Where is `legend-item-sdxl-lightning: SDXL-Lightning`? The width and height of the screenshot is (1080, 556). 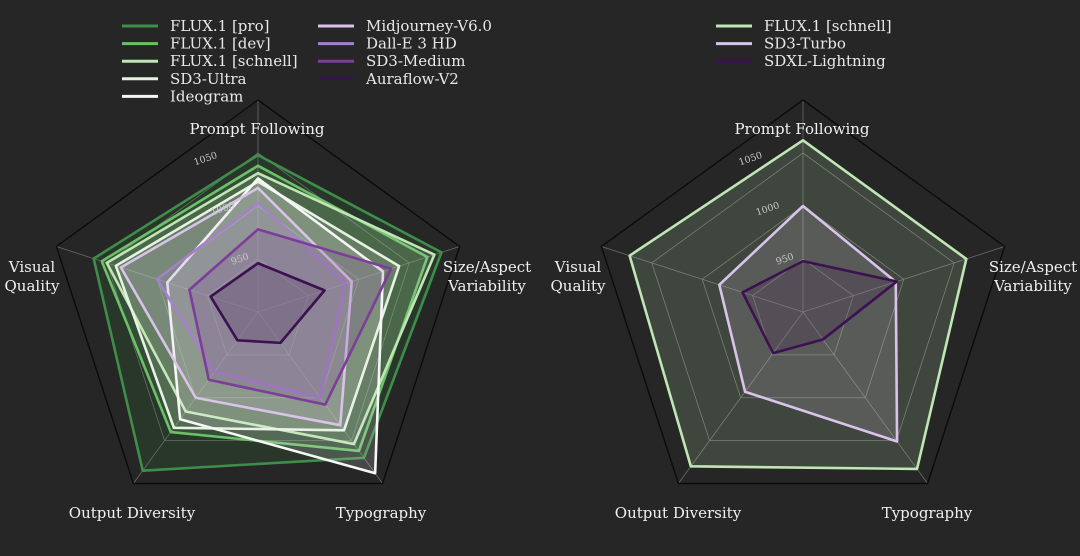
legend-item-sdxl-lightning: SDXL-Lightning is located at coordinates (801, 61).